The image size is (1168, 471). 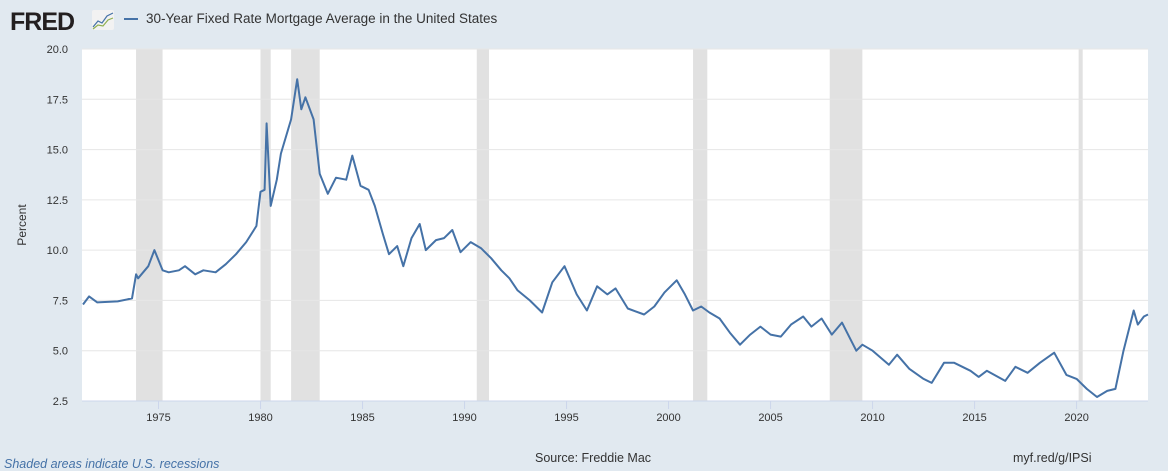 What do you see at coordinates (974, 418) in the screenshot?
I see `x-tick-label: 2015` at bounding box center [974, 418].